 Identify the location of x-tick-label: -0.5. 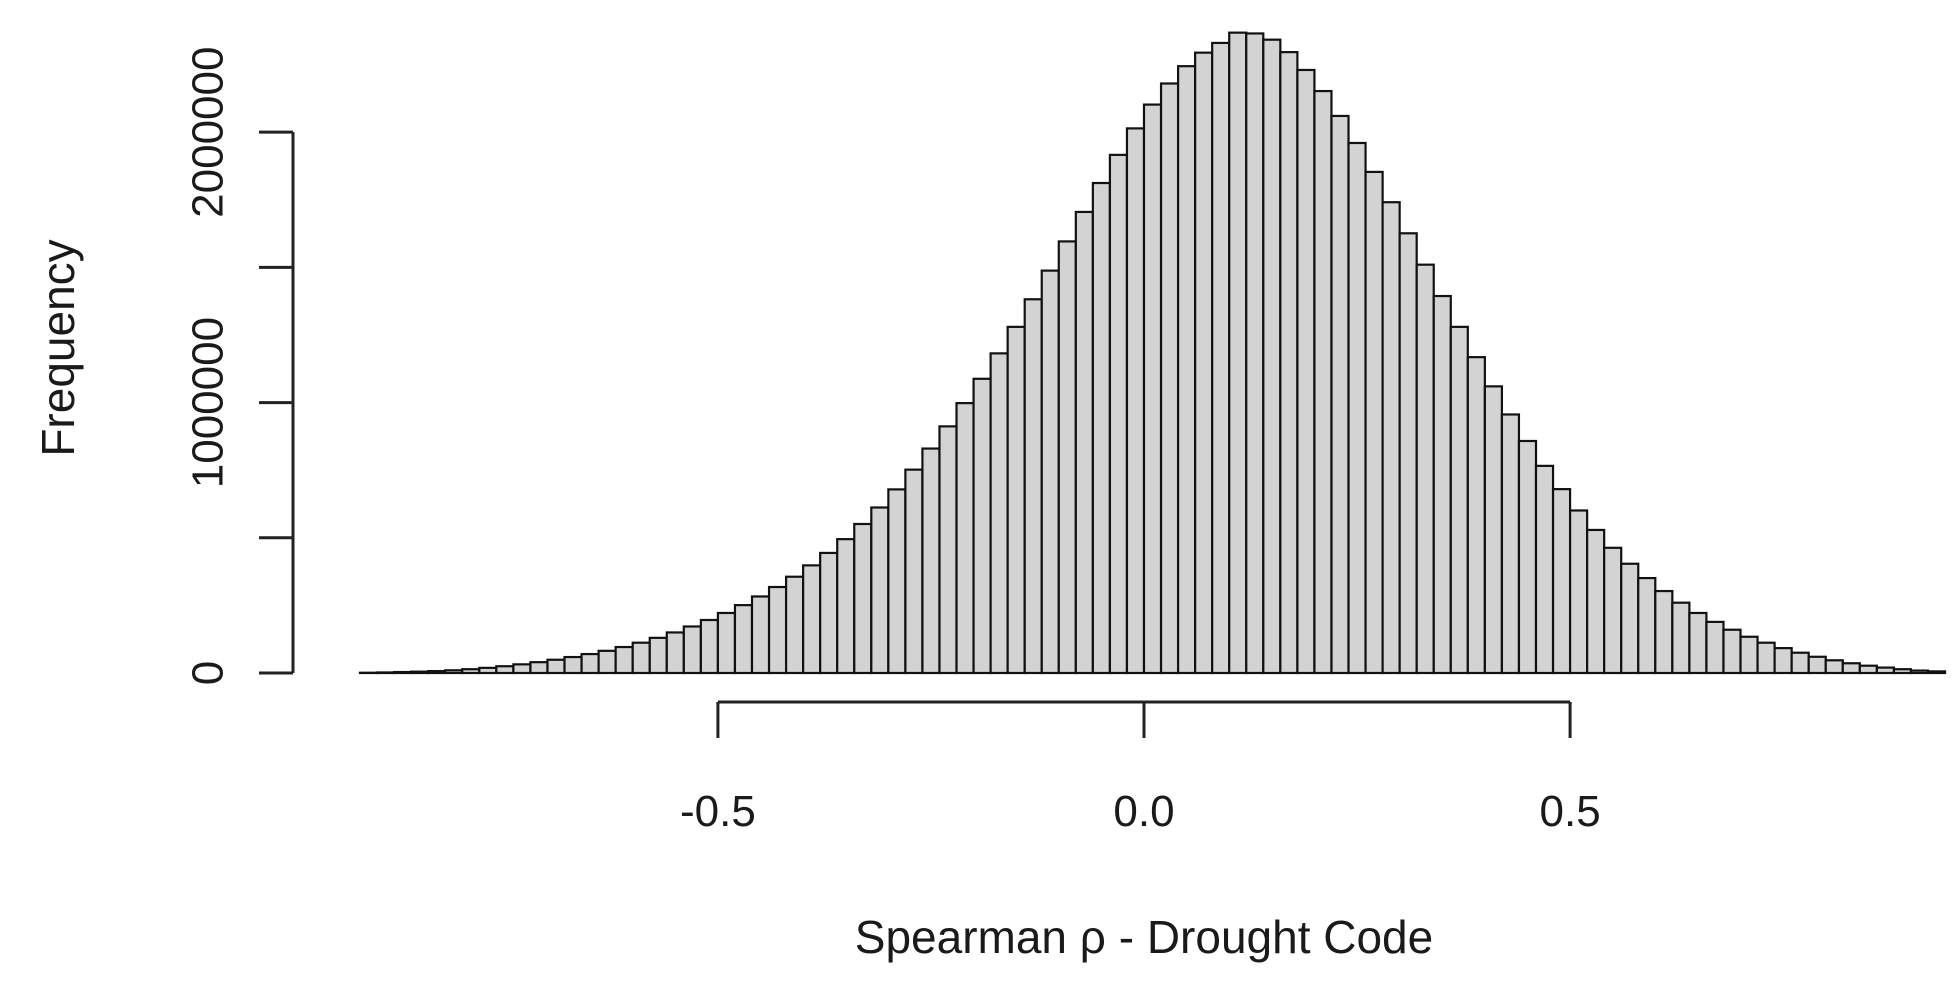
(718, 811).